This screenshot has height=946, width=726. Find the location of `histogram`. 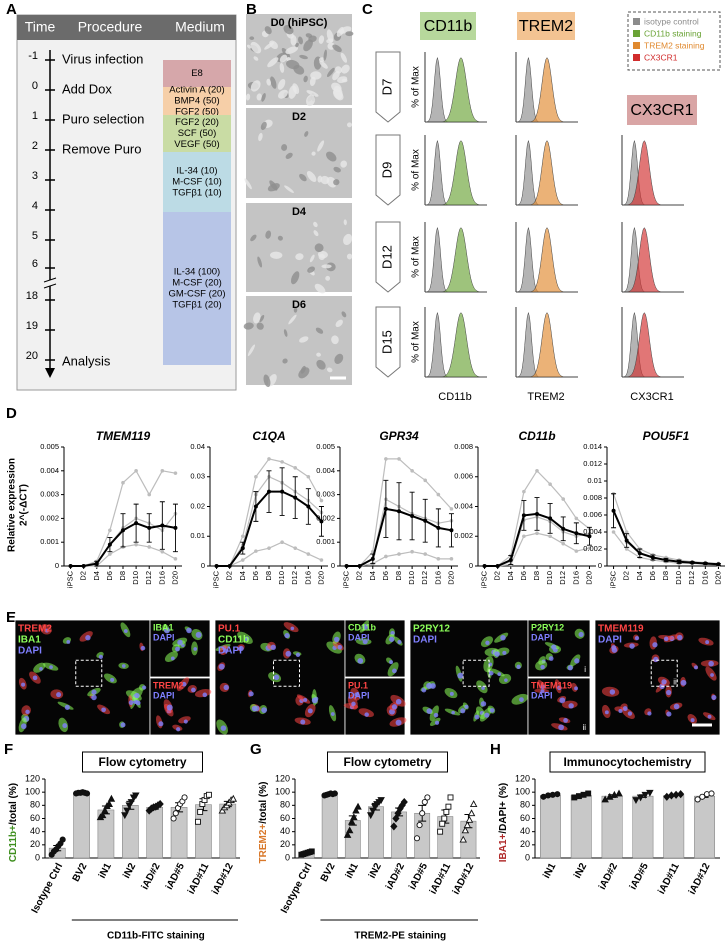

histogram is located at coordinates (547, 260).